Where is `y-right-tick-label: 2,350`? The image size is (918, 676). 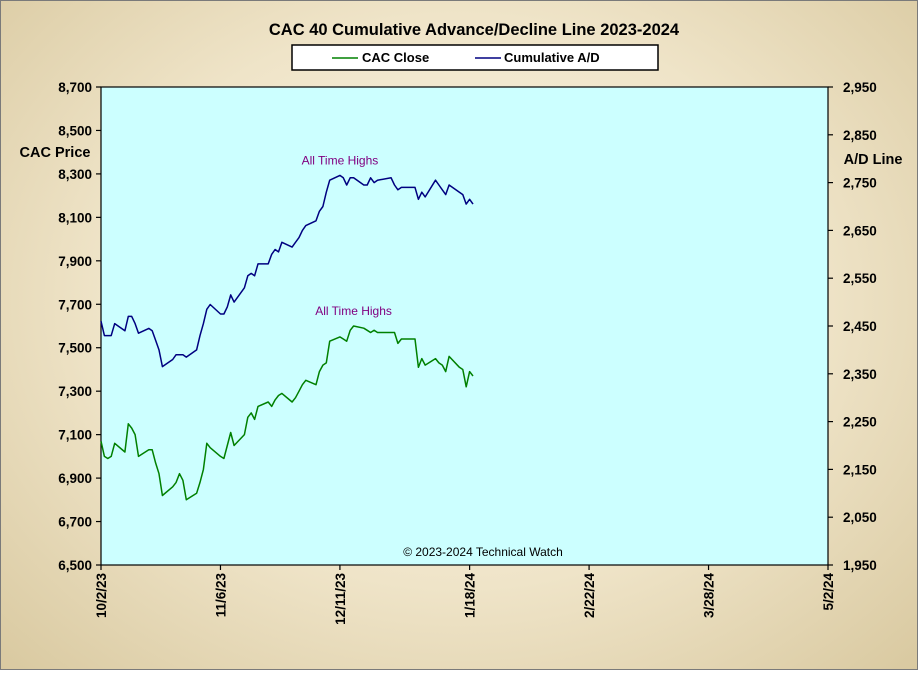
y-right-tick-label: 2,350 is located at coordinates (860, 374).